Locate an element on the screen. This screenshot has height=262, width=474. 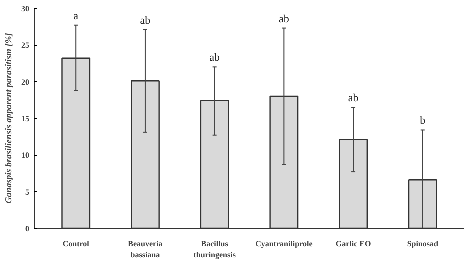
y-tick-label: 30 is located at coordinates (26, 9).